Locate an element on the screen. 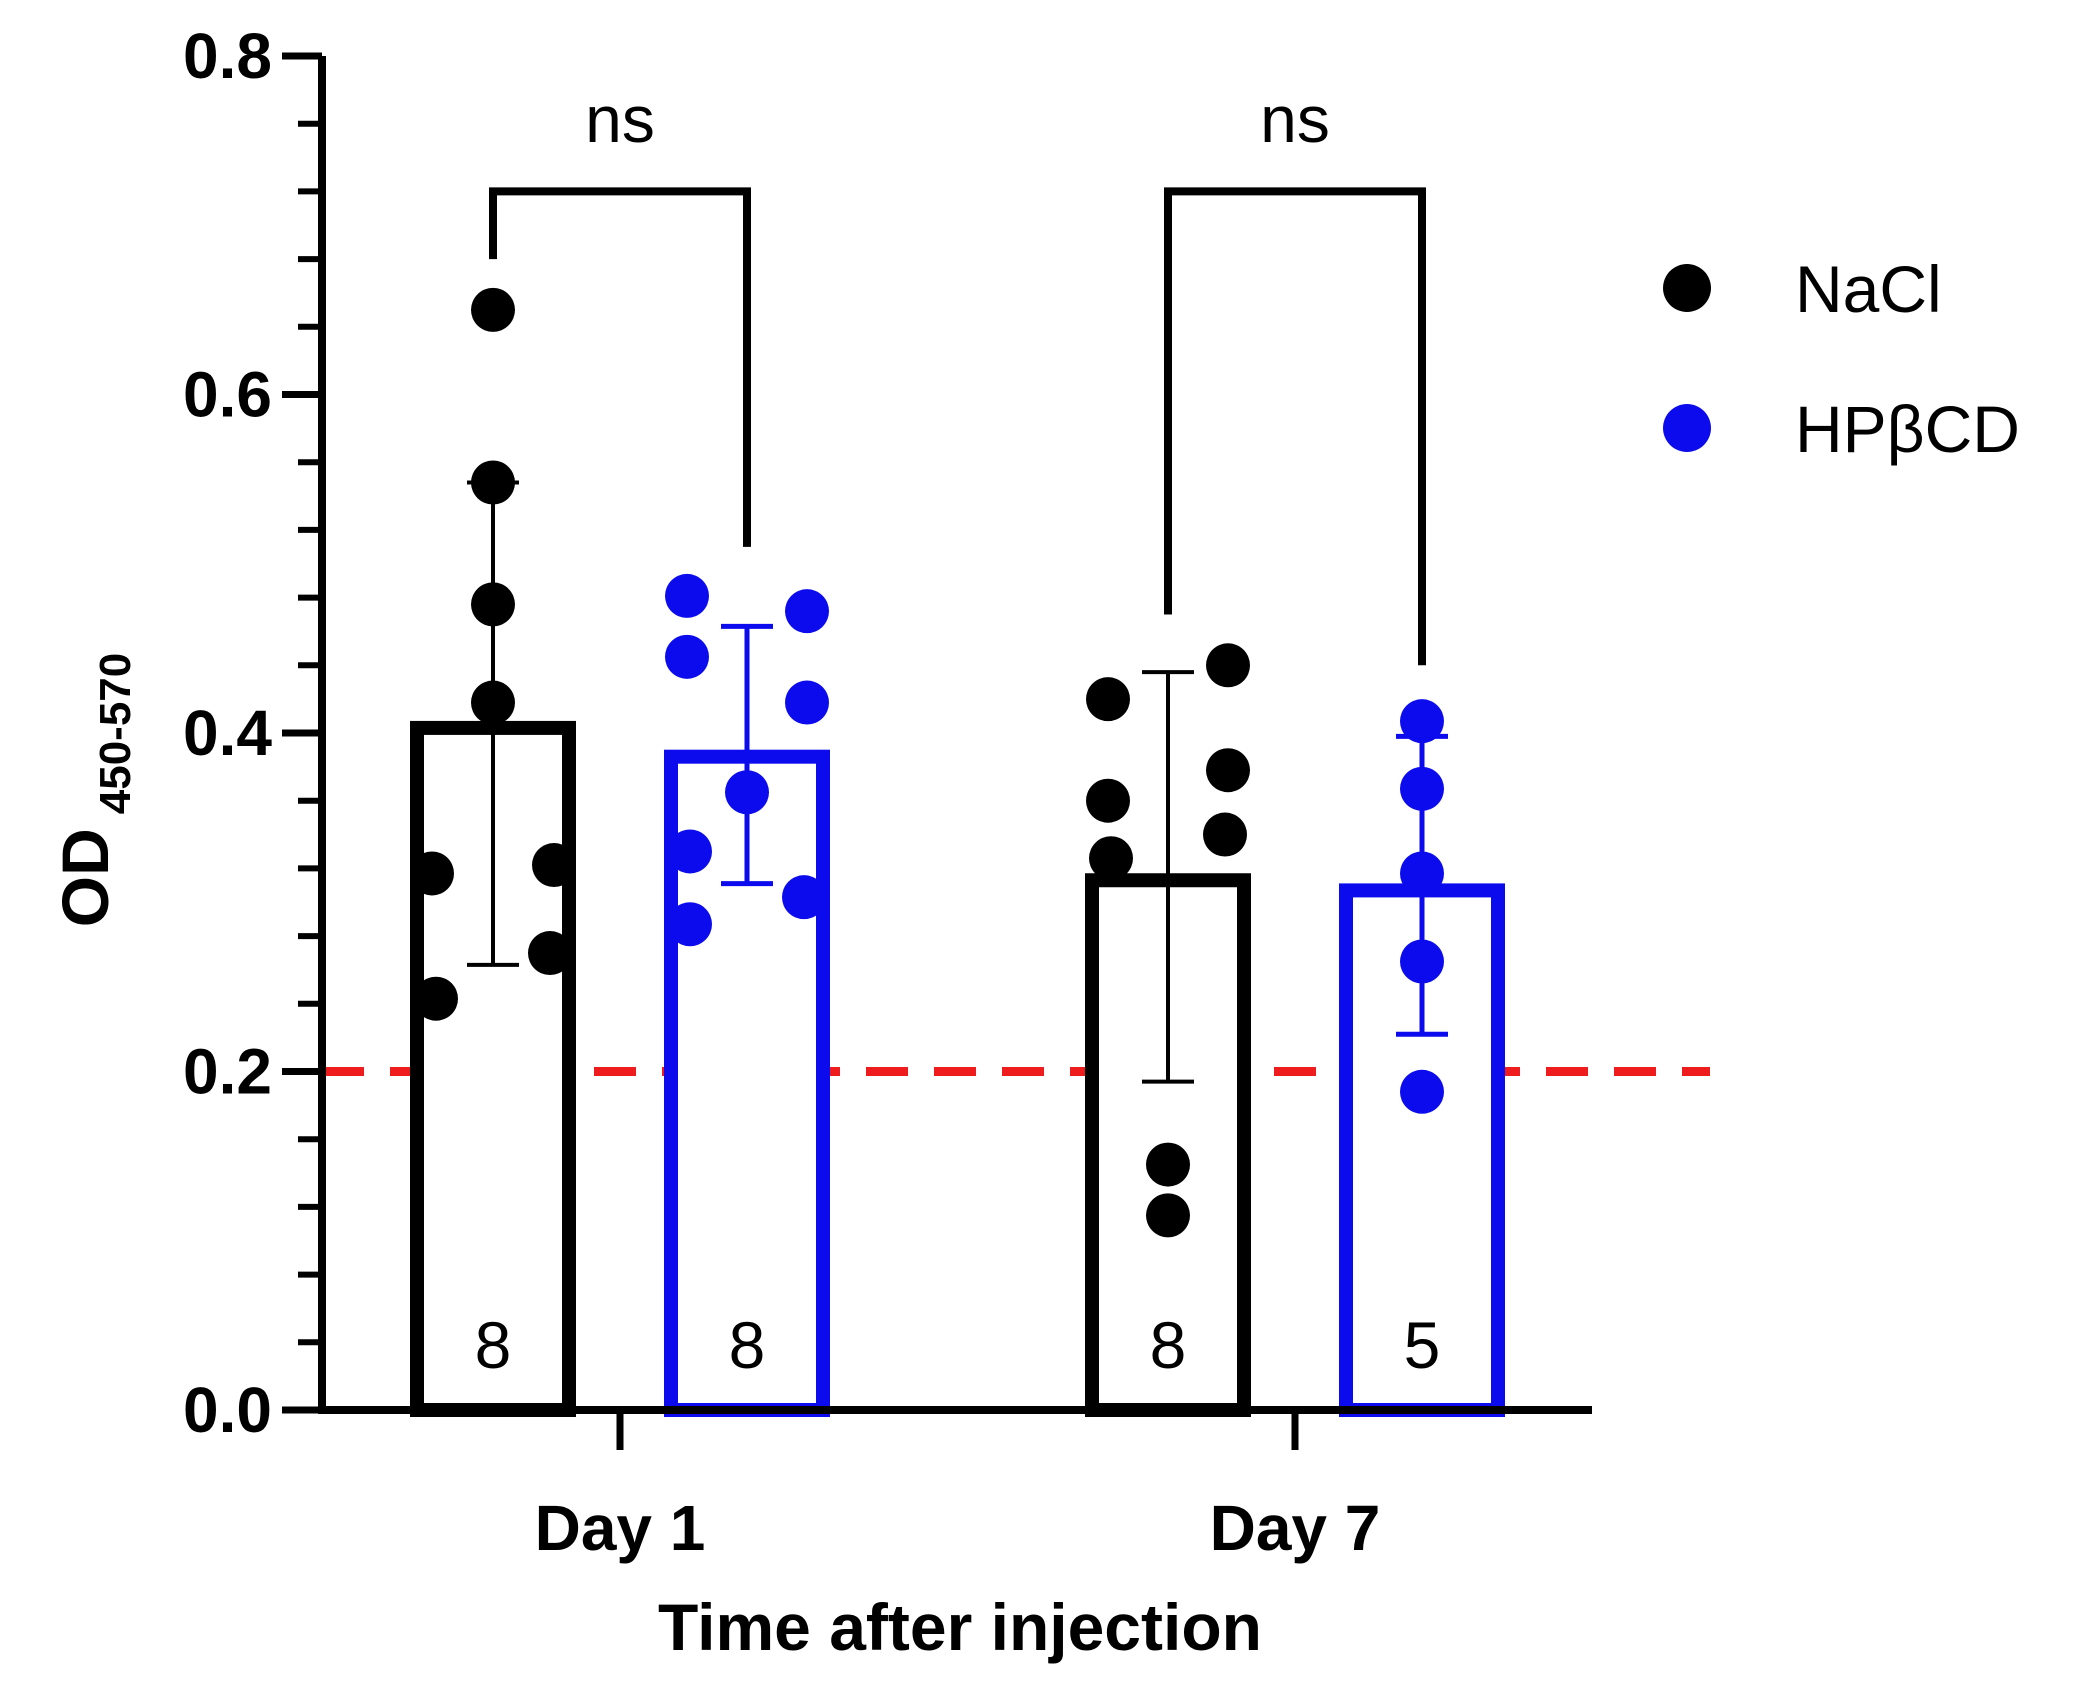  x-axis-title: Time after injection is located at coordinates (960, 1627).